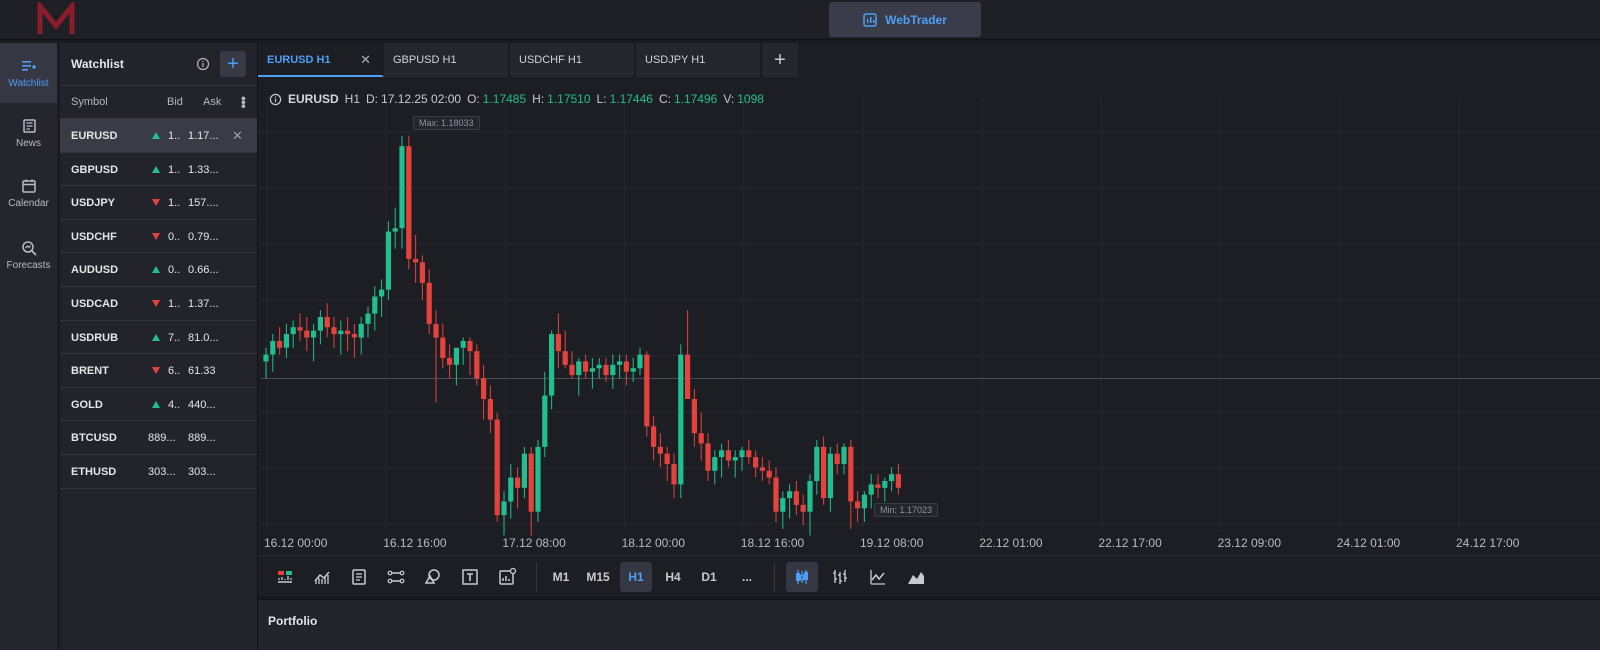  What do you see at coordinates (573, 60) in the screenshot?
I see `tab-usdchf-h1: USDCHF H1` at bounding box center [573, 60].